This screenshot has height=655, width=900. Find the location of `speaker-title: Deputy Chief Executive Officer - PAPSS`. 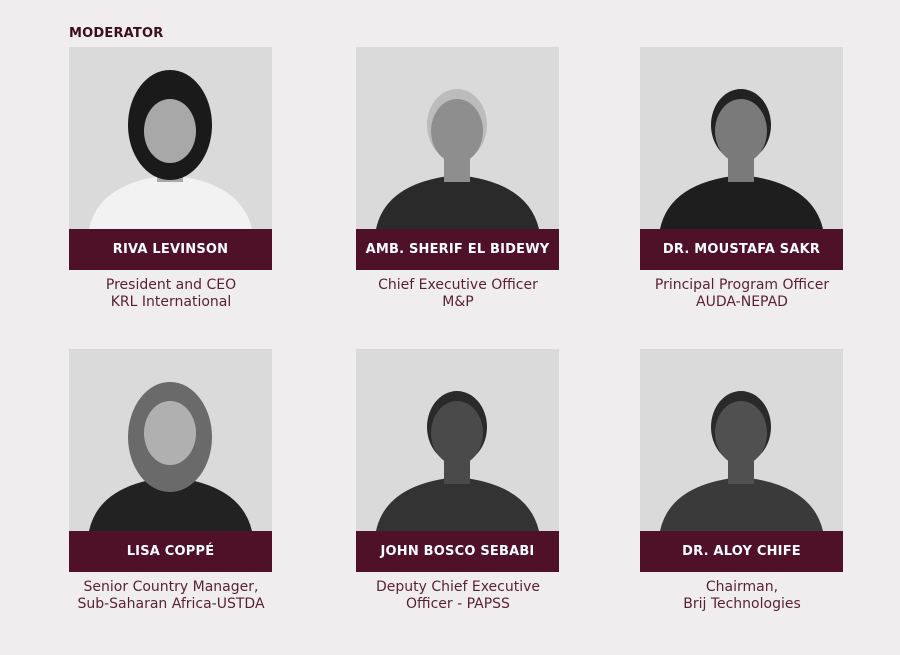

speaker-title: Deputy Chief Executive Officer - PAPSS is located at coordinates (458, 596).